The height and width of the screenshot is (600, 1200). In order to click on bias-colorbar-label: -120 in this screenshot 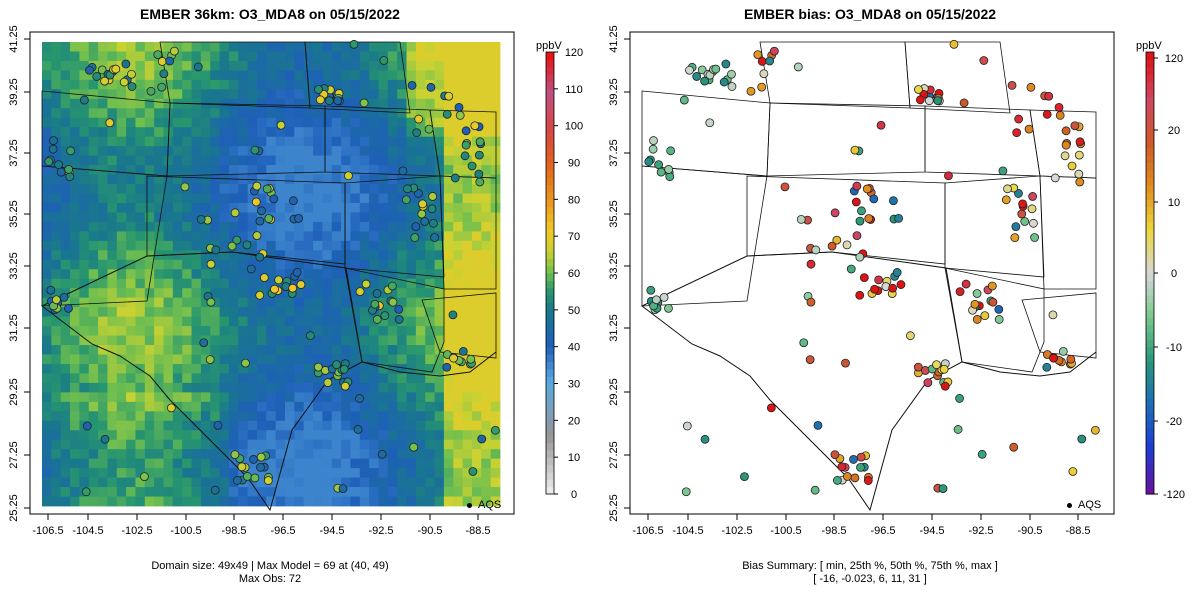, I will do `click(1174, 495)`.